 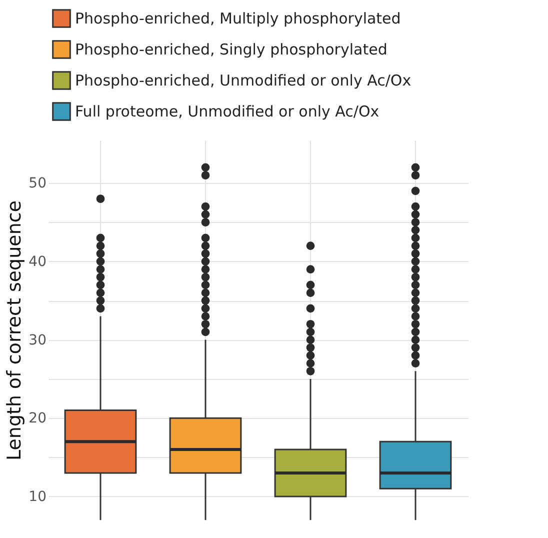 What do you see at coordinates (15, 330) in the screenshot?
I see `y-axis-title: Length of correct sequence` at bounding box center [15, 330].